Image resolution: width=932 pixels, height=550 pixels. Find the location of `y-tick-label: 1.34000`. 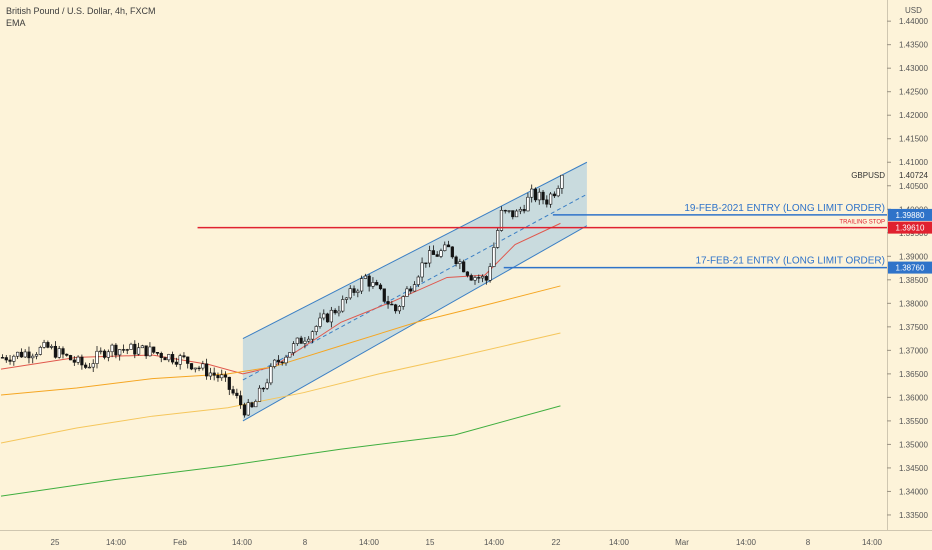

y-tick-label: 1.34000 is located at coordinates (913, 491).